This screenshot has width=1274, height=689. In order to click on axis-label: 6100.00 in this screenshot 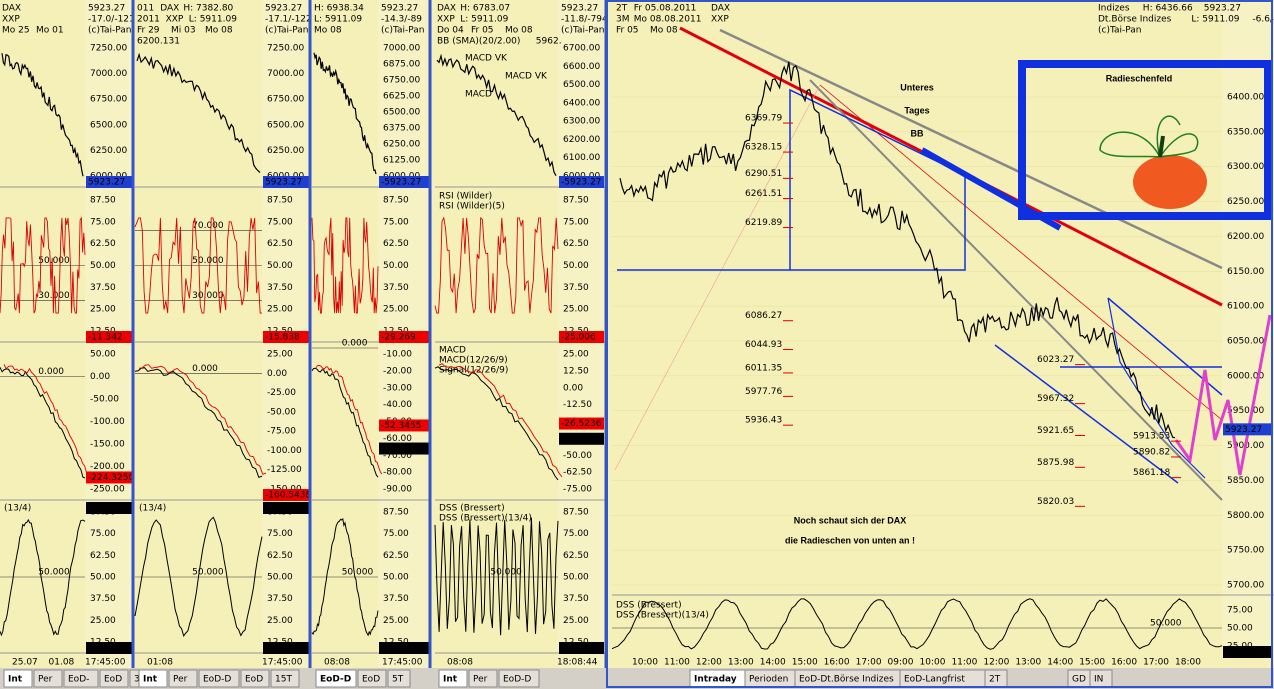, I will do `click(581, 158)`.